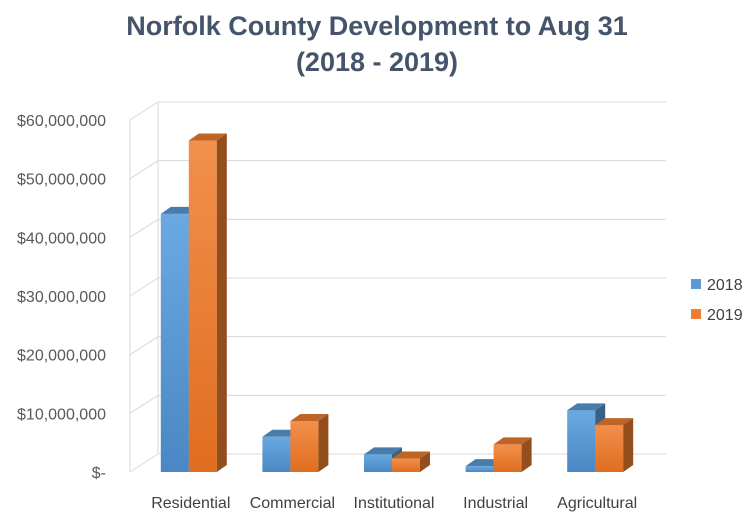  Describe the element at coordinates (99, 473) in the screenshot. I see `y-tick-label: $-` at that location.